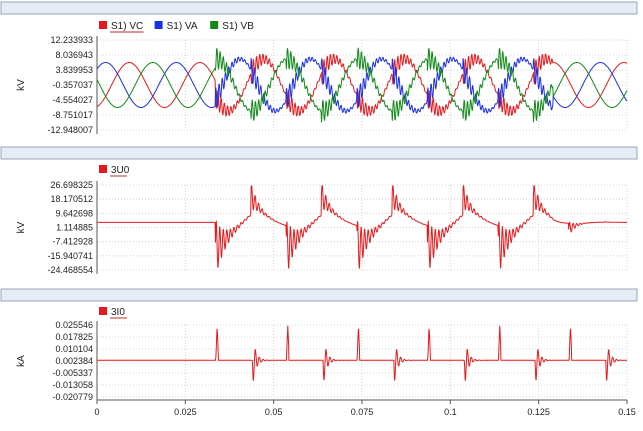  I want to click on y-tick-label: 9.642698, so click(74, 213).